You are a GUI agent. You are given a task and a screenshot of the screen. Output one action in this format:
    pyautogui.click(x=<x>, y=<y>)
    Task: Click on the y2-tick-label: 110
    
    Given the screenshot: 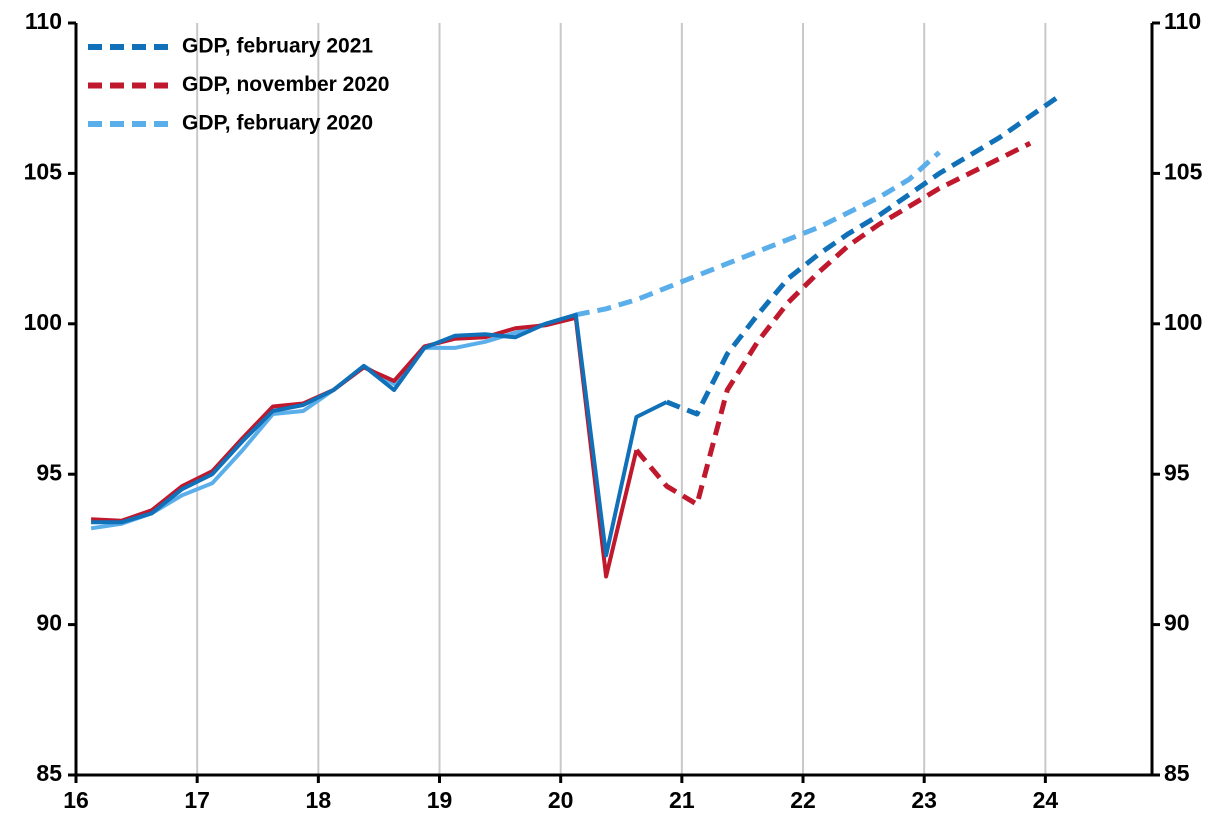 What is the action you would take?
    pyautogui.click(x=1182, y=21)
    